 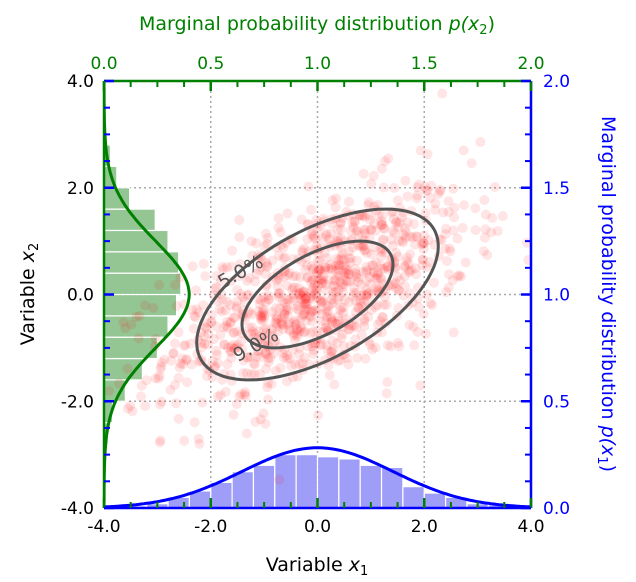 I want to click on top-tick-label: 0.5, so click(x=210, y=64).